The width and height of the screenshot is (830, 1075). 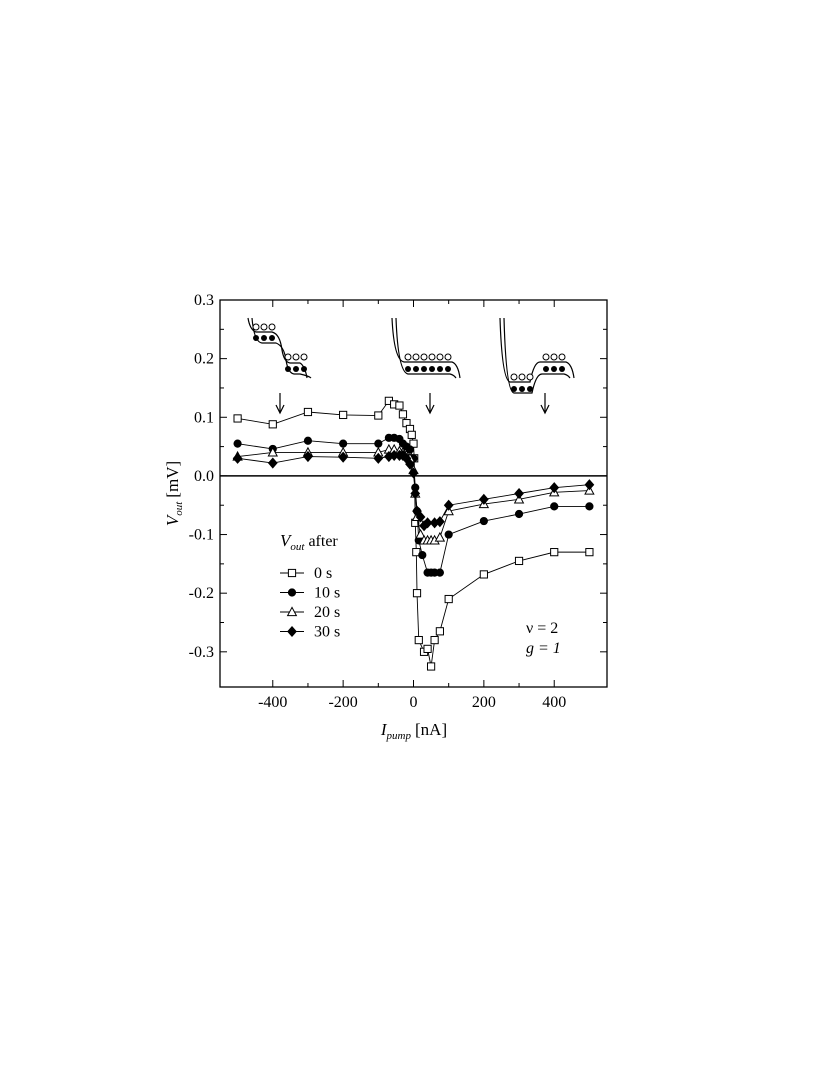 I want to click on annotation: ν = 2, so click(x=542, y=628).